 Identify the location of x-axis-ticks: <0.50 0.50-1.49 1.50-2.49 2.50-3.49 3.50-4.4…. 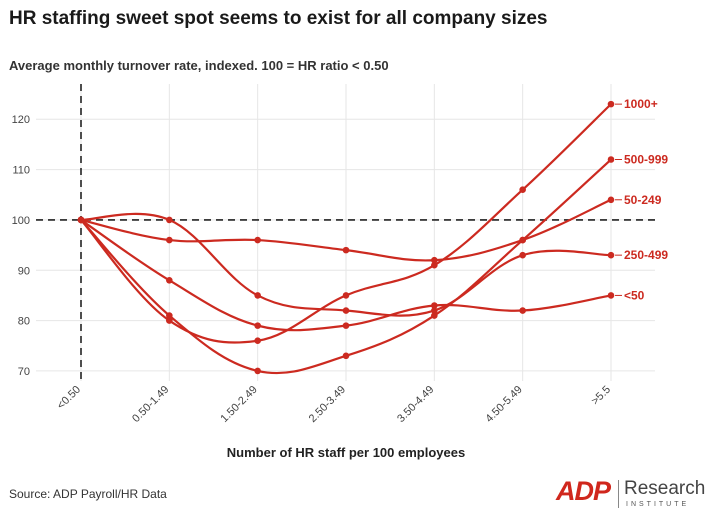
(334, 404).